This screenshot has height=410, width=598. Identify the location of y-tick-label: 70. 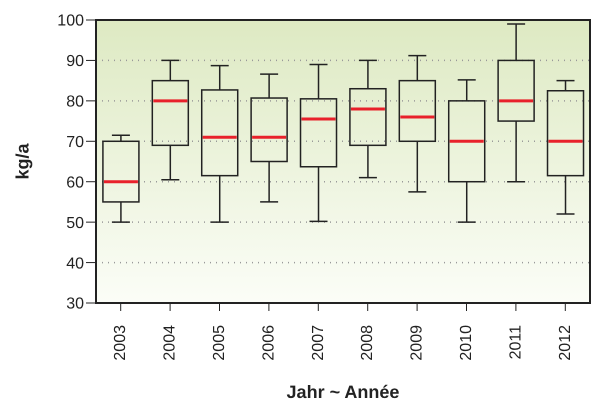
(75, 142).